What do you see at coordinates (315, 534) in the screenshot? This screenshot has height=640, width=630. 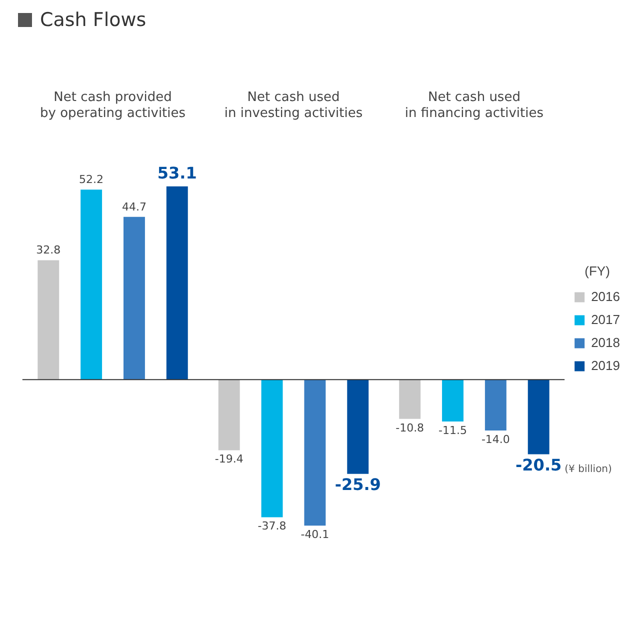 I see `data-label: -40.1` at bounding box center [315, 534].